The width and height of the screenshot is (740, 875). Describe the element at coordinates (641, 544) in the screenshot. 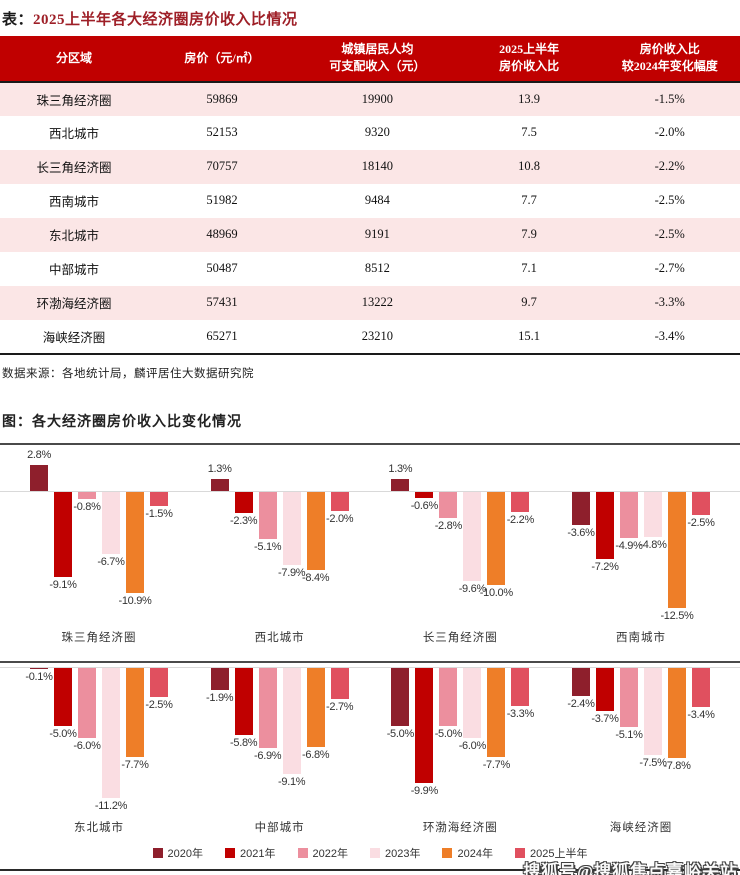

I see `bar-group: -3.6% -7.2% -4.9% -4.8% -12.5% -2.5% 西南城市` at that location.